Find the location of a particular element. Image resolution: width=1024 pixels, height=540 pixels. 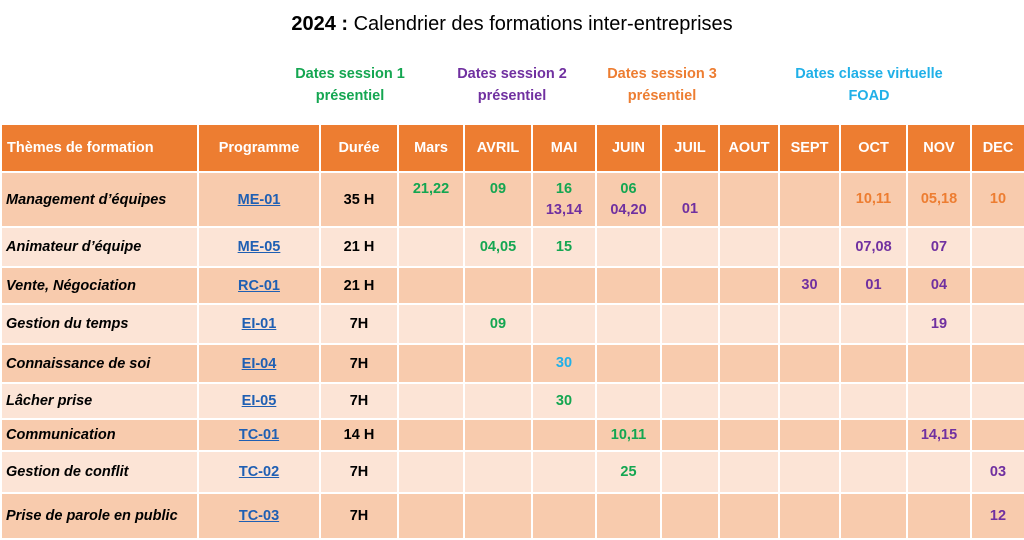

table-row: Connaissance de soi EI-04 7H 30 is located at coordinates (512, 363).